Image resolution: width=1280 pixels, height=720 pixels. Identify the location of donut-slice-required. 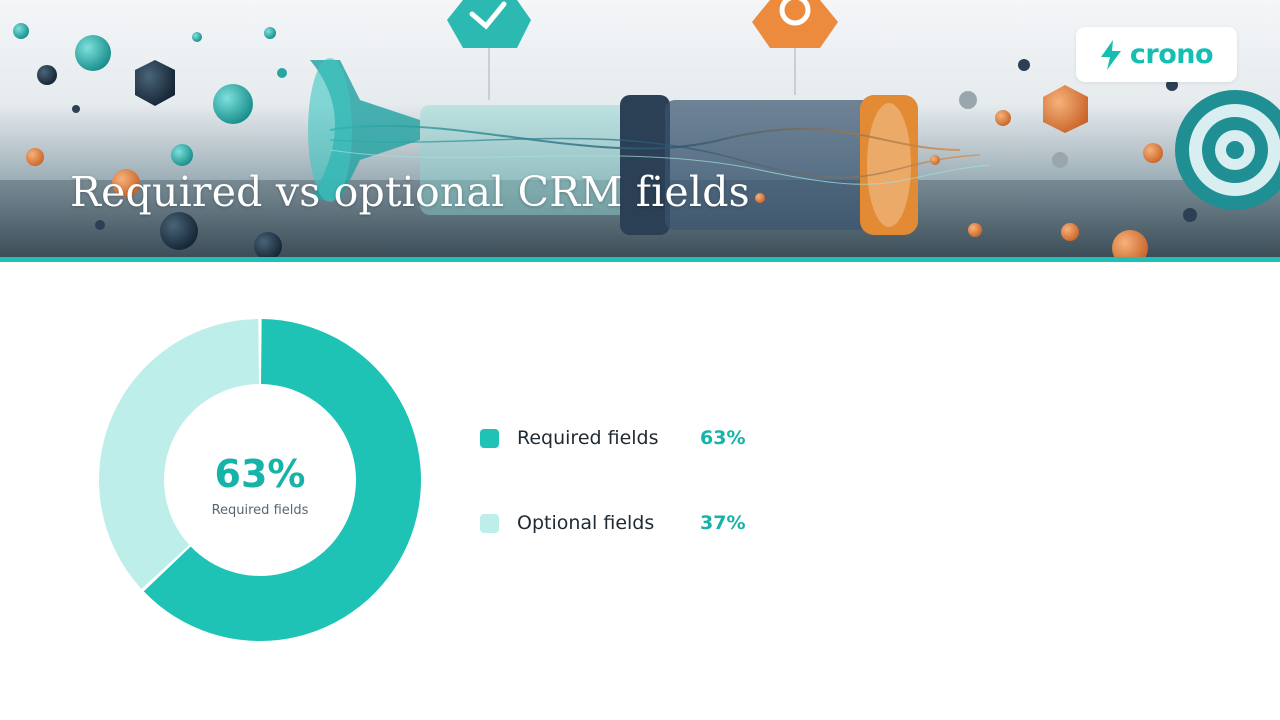
(282, 480).